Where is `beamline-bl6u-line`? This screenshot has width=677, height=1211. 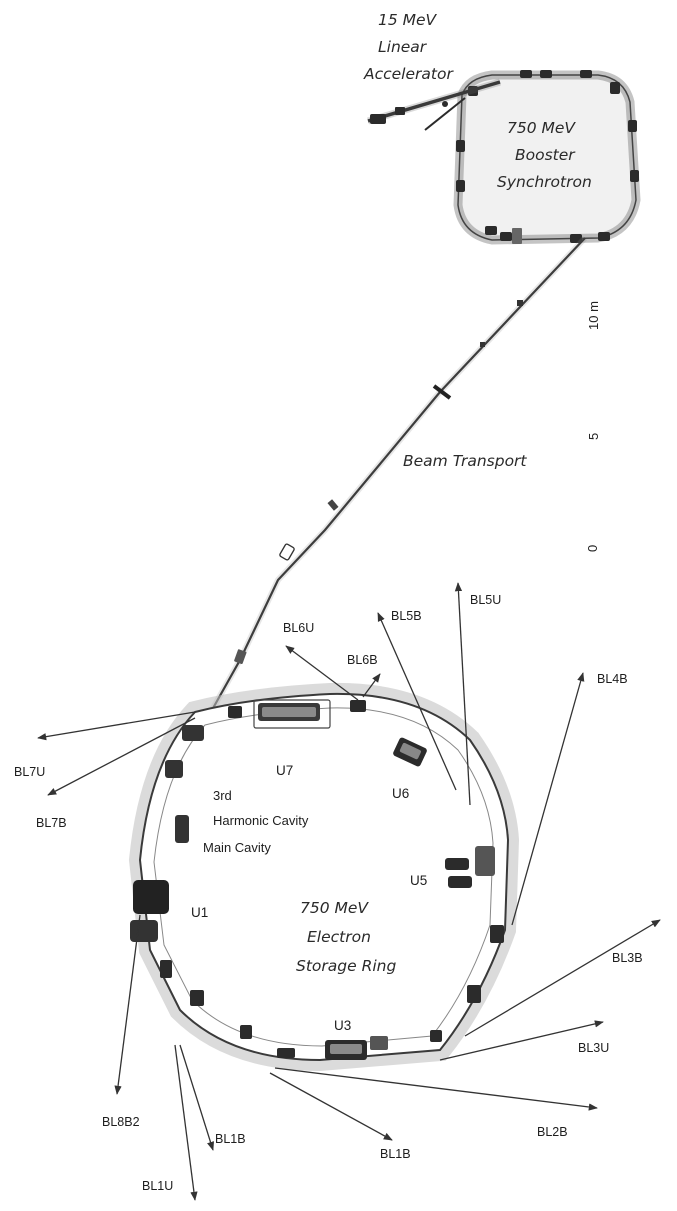
beamline-bl6u-line is located at coordinates (322, 673).